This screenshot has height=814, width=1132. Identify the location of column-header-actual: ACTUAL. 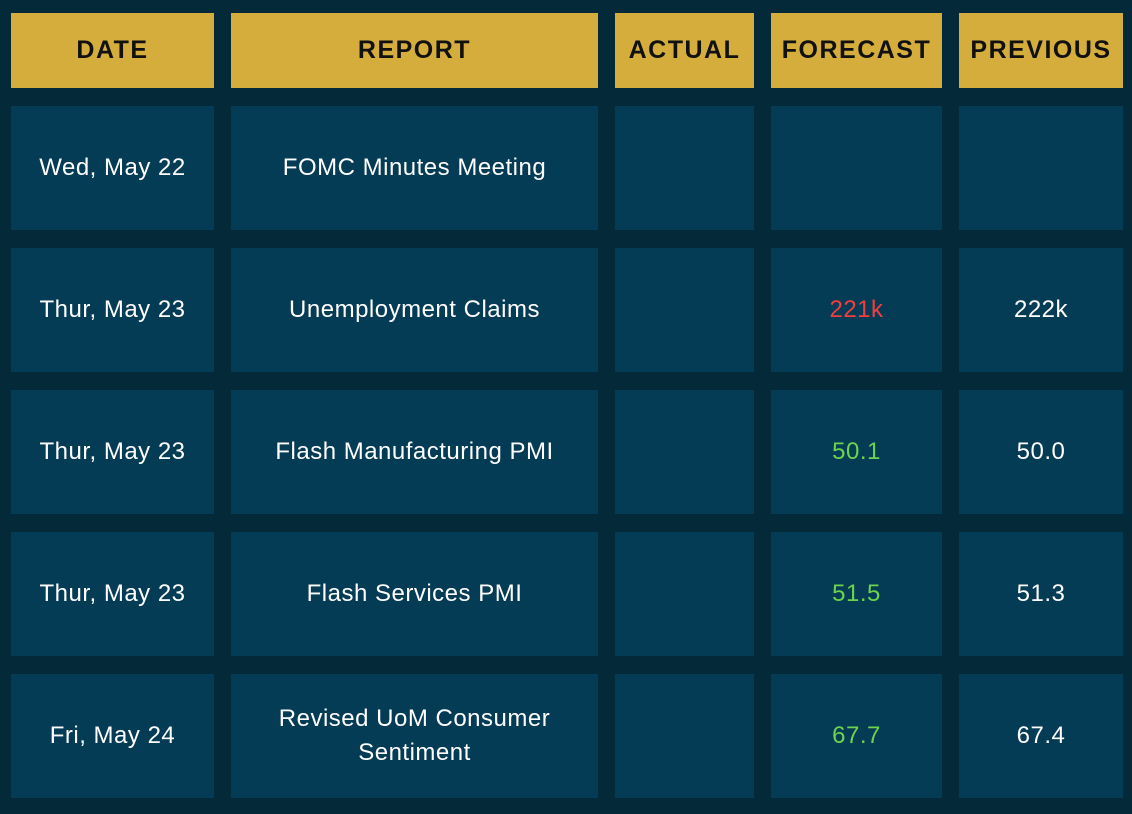
(684, 50).